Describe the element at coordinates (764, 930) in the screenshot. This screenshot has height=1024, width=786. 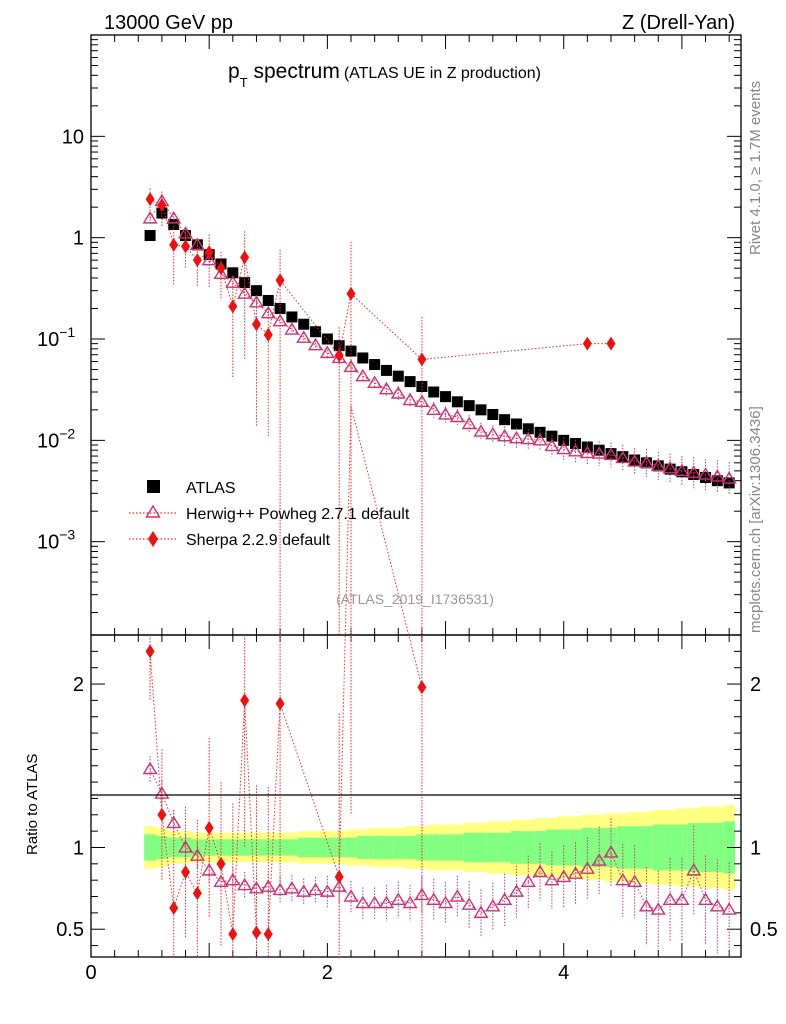
I see `ratio-y-tick-label-right: 0.5` at that location.